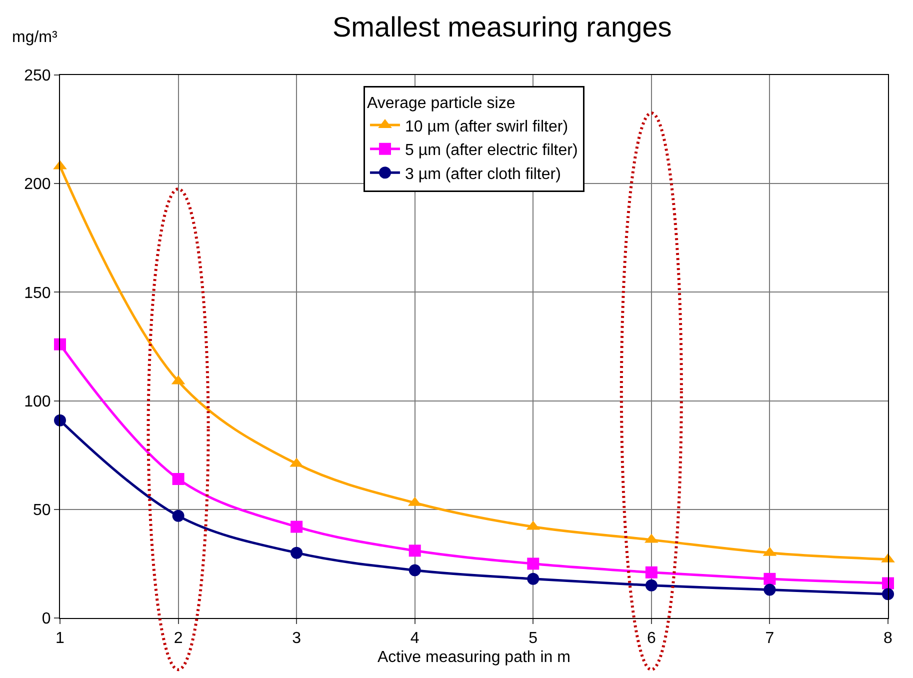 The image size is (913, 678). What do you see at coordinates (486, 127) in the screenshot?
I see `legend-label: 10 µm (after swirl filter)` at bounding box center [486, 127].